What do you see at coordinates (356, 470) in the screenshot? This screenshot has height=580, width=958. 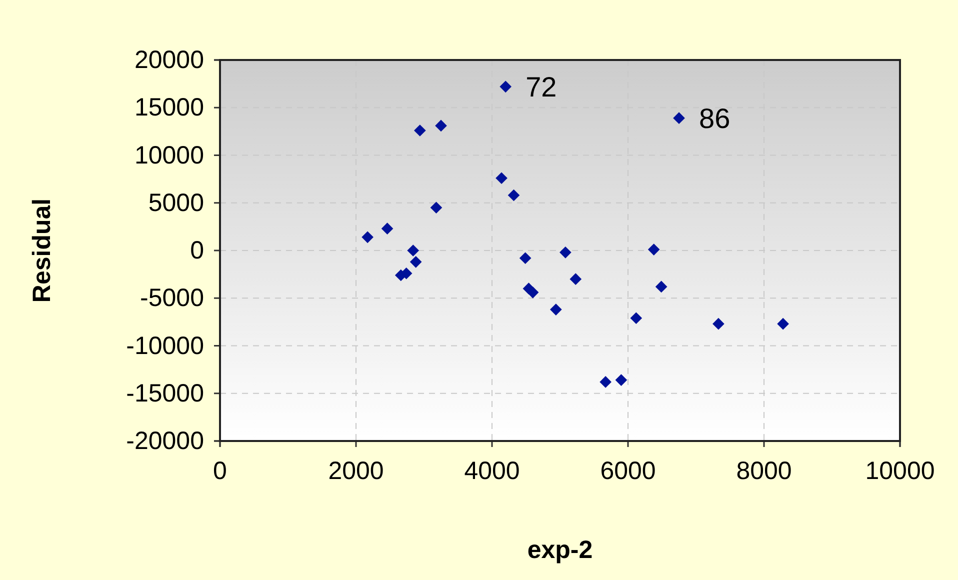 I see `x-tick-label: 2000` at bounding box center [356, 470].